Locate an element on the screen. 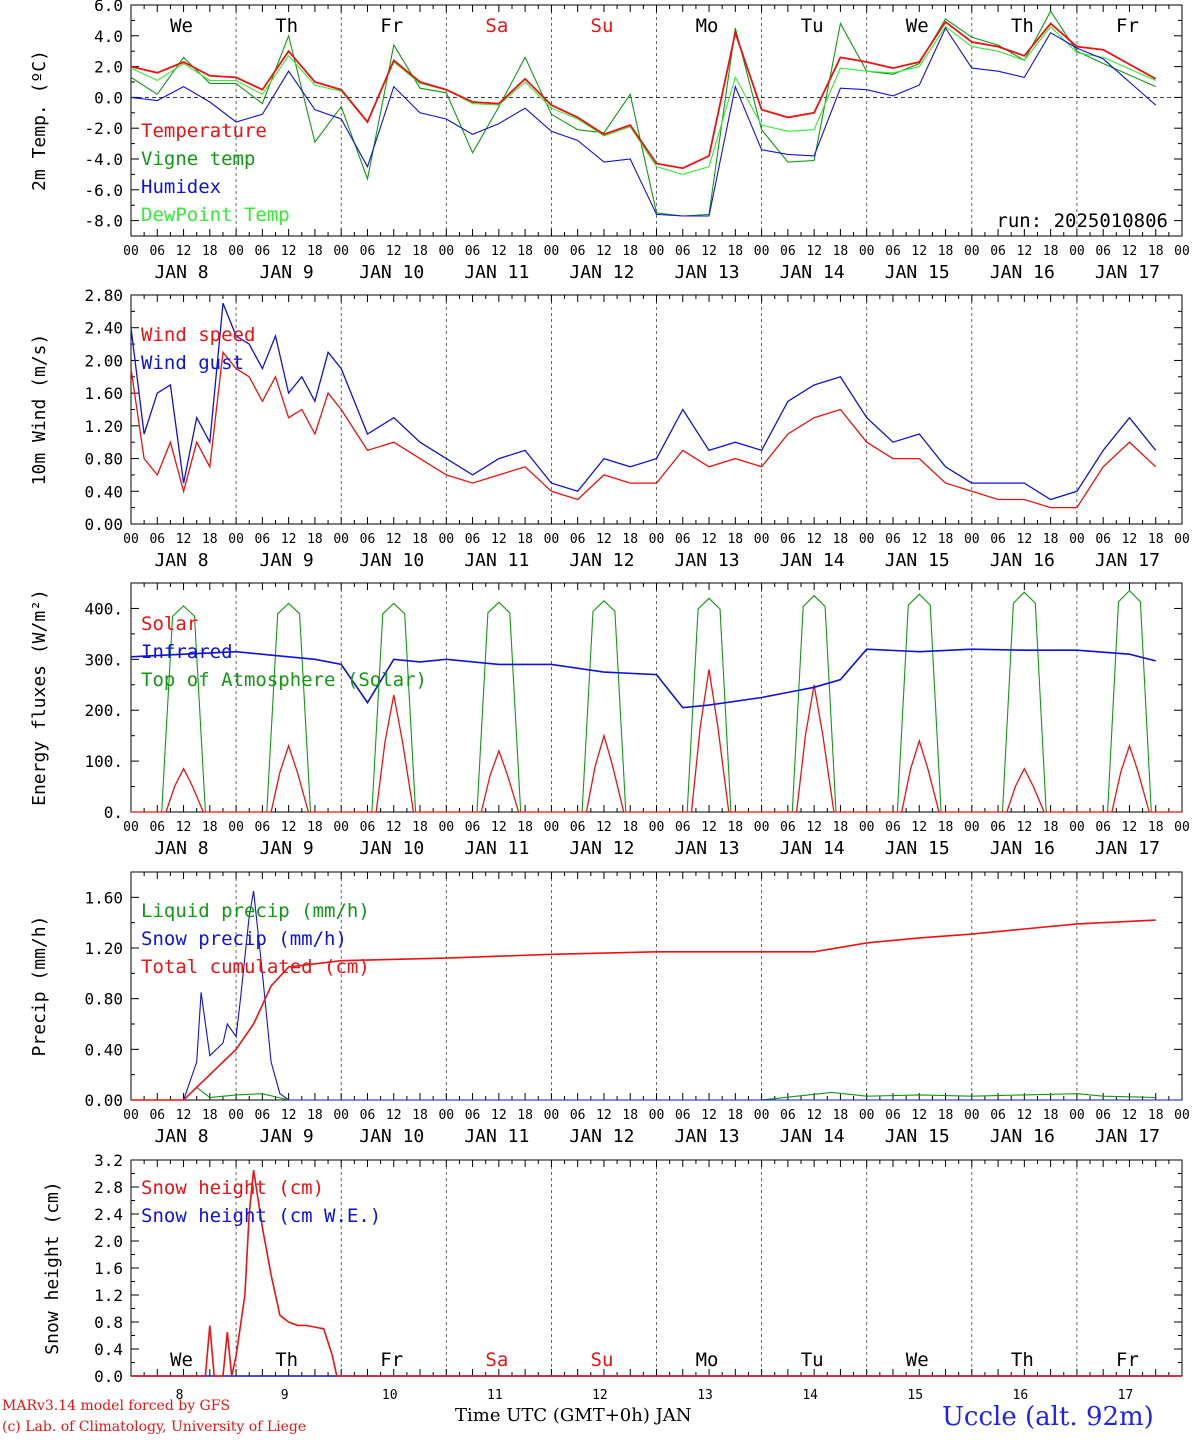  weekday-label: Tu is located at coordinates (812, 26).